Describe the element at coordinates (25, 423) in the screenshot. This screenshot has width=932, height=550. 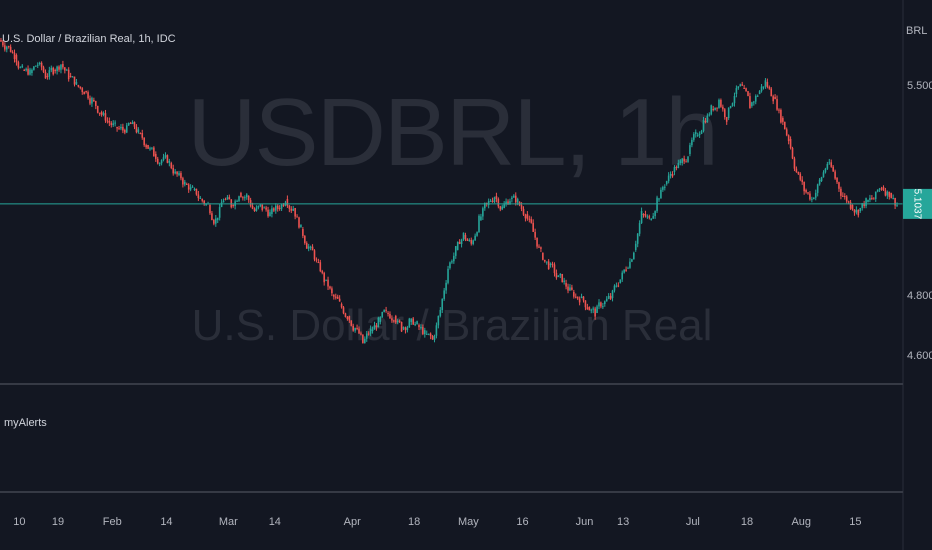
I see `indicator-label: myAlerts` at that location.